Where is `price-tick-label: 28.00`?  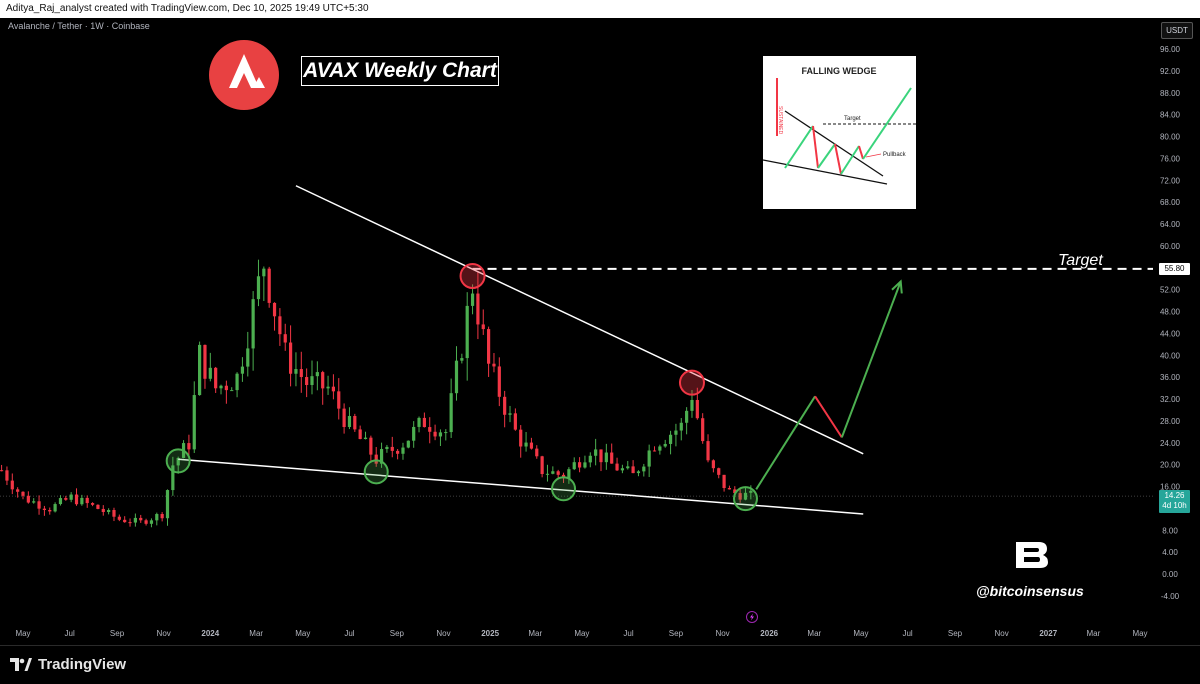
price-tick-label: 28.00 is located at coordinates (1170, 421).